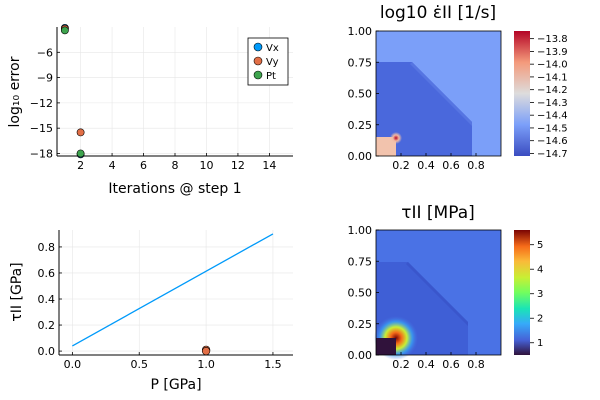 The width and height of the screenshot is (600, 400). What do you see at coordinates (72, 91) in the screenshot?
I see `error-points` at bounding box center [72, 91].